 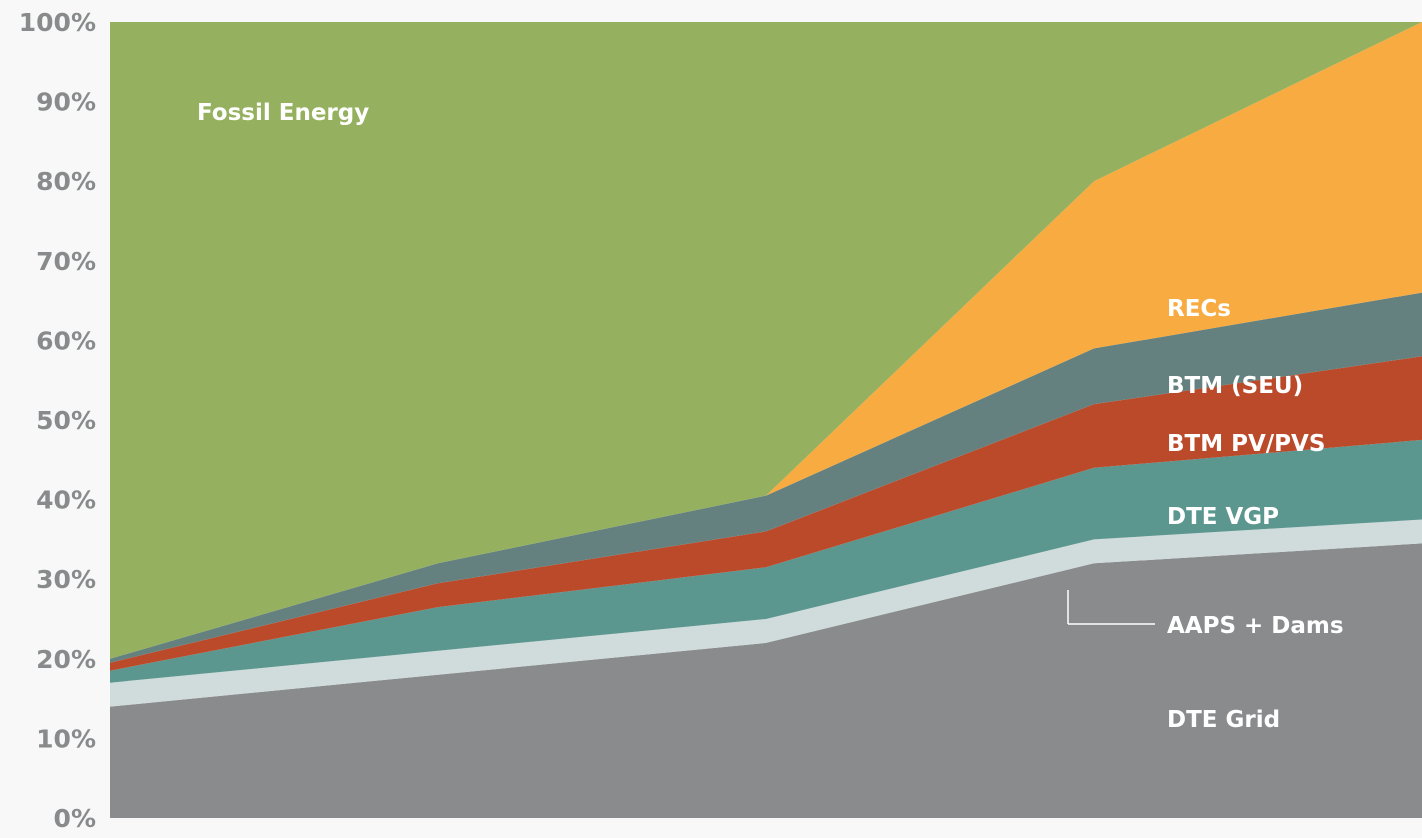 I want to click on series-label-recs: RECs, so click(x=1199, y=309).